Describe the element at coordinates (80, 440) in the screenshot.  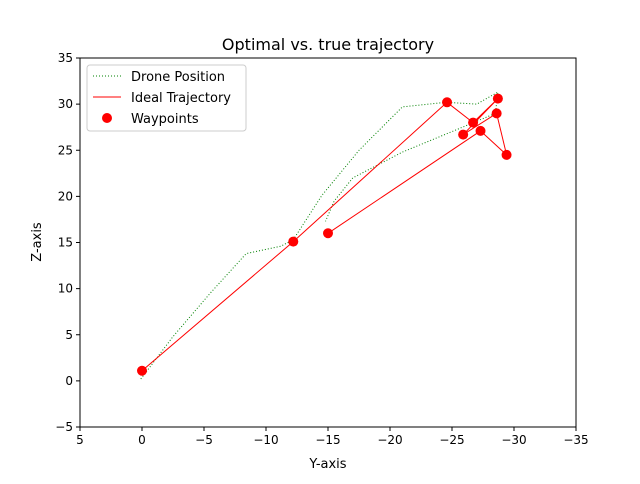
I see `x-tick-label: 5` at that location.